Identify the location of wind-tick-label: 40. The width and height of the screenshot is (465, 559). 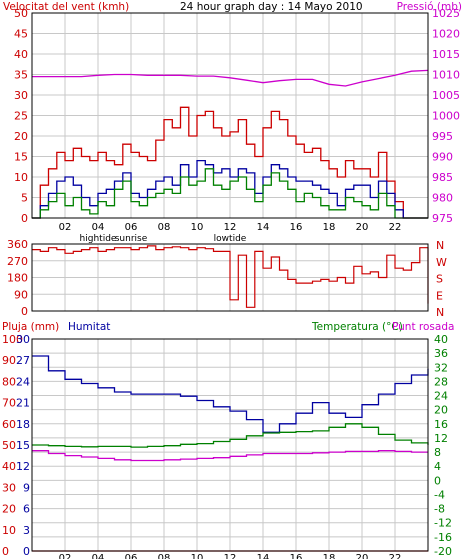
(21, 54).